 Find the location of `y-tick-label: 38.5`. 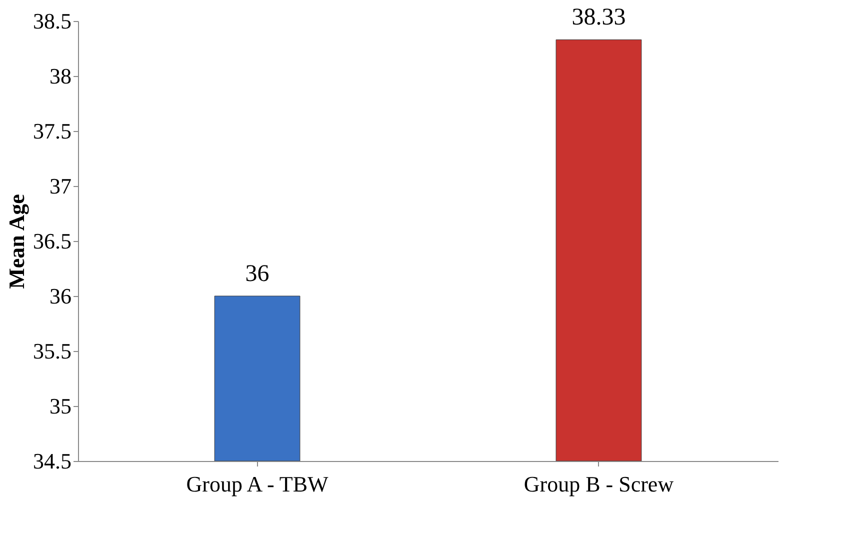

y-tick-label: 38.5 is located at coordinates (52, 21).